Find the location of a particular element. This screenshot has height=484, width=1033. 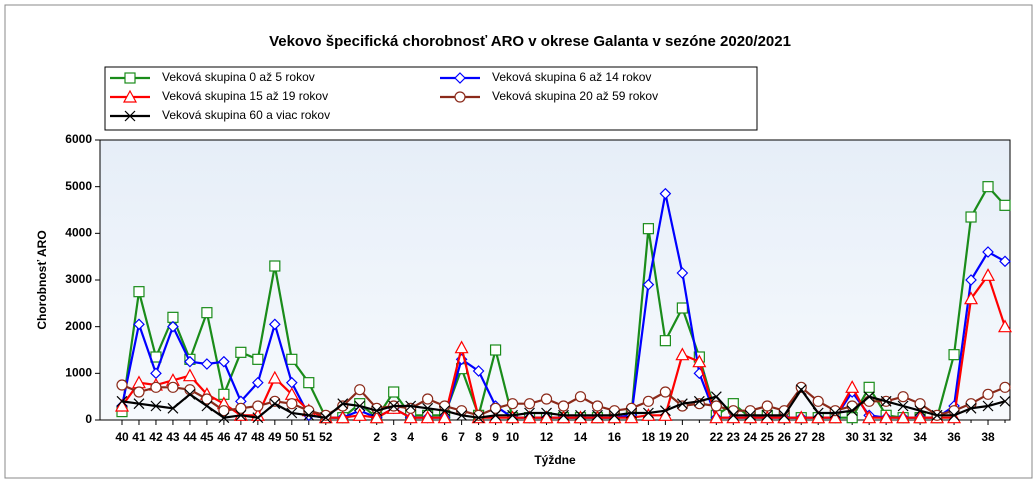

y-tick-label: 1000 is located at coordinates (78, 373).